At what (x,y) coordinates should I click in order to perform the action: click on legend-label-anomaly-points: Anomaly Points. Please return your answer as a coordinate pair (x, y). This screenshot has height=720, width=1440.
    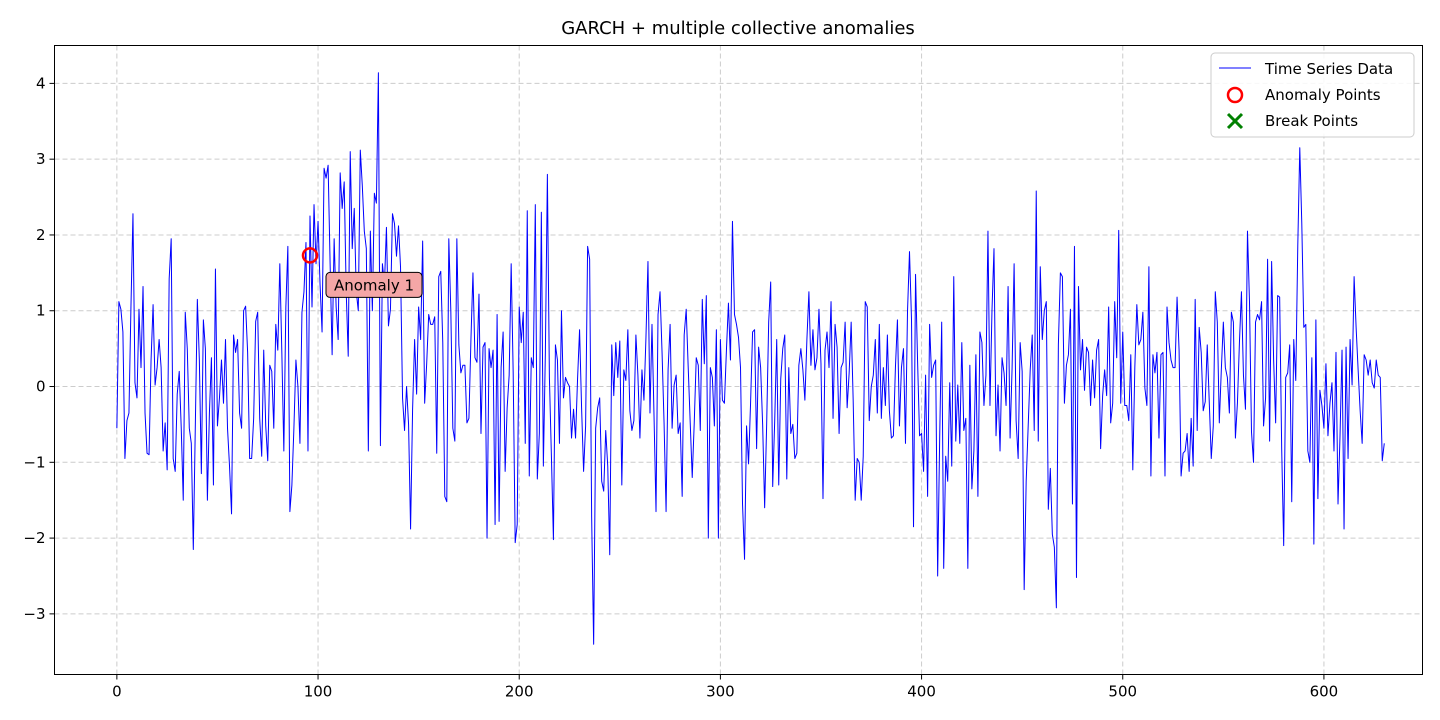
    Looking at the image, I should click on (1323, 95).